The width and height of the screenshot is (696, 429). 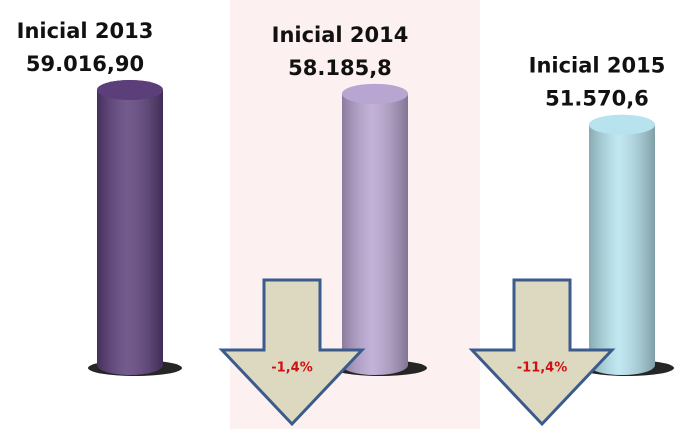 I want to click on category-label: Inicial 2014, so click(x=340, y=35).